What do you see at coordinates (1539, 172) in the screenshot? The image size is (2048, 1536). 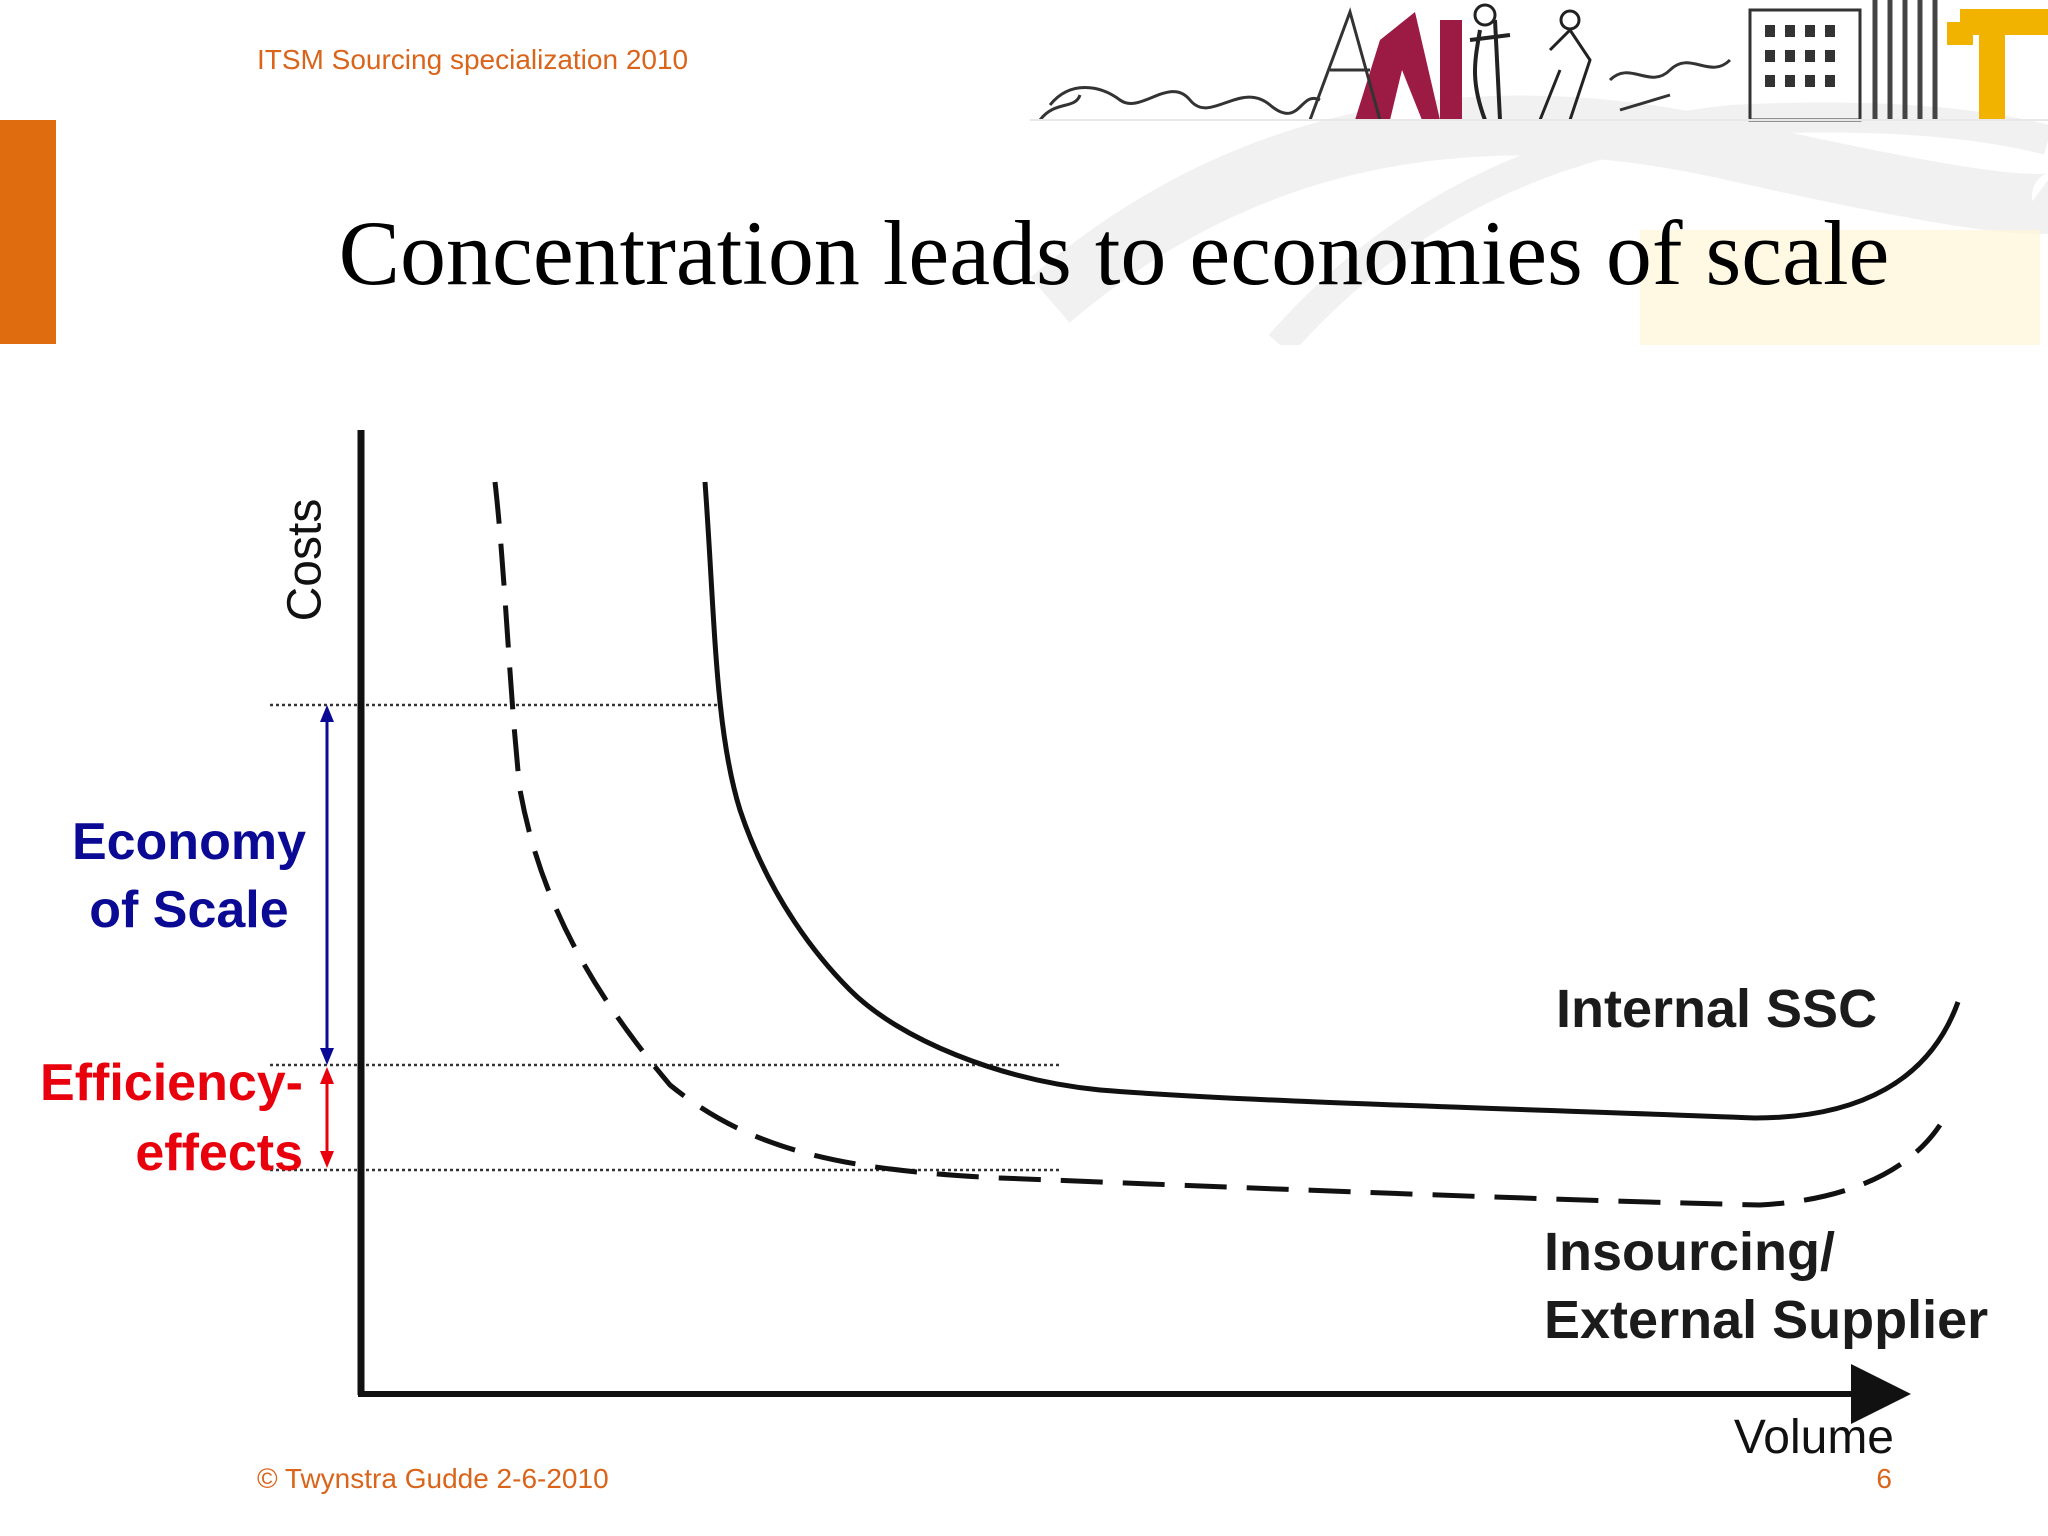 I see `banner-sketch` at bounding box center [1539, 172].